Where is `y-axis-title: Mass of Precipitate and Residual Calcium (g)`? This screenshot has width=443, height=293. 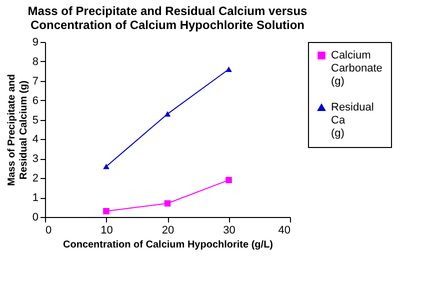
y-axis-title: Mass of Precipitate and Residual Calcium (g) is located at coordinates (18, 130).